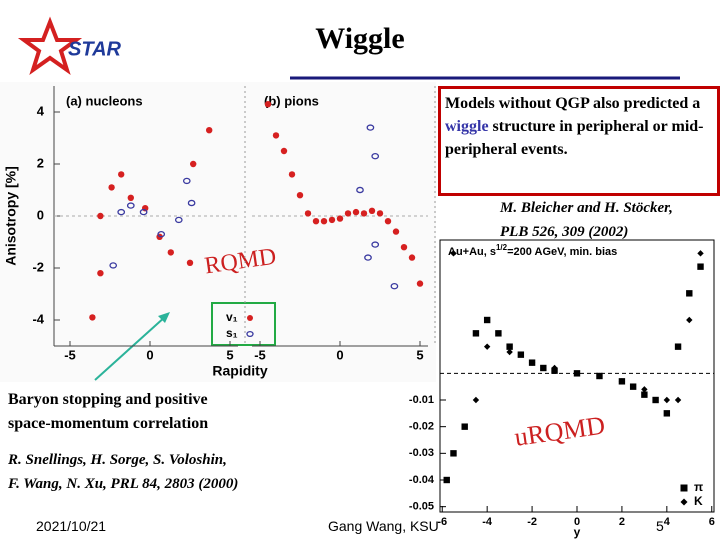 The image size is (720, 540). I want to click on x-axis-label: y, so click(577, 532).